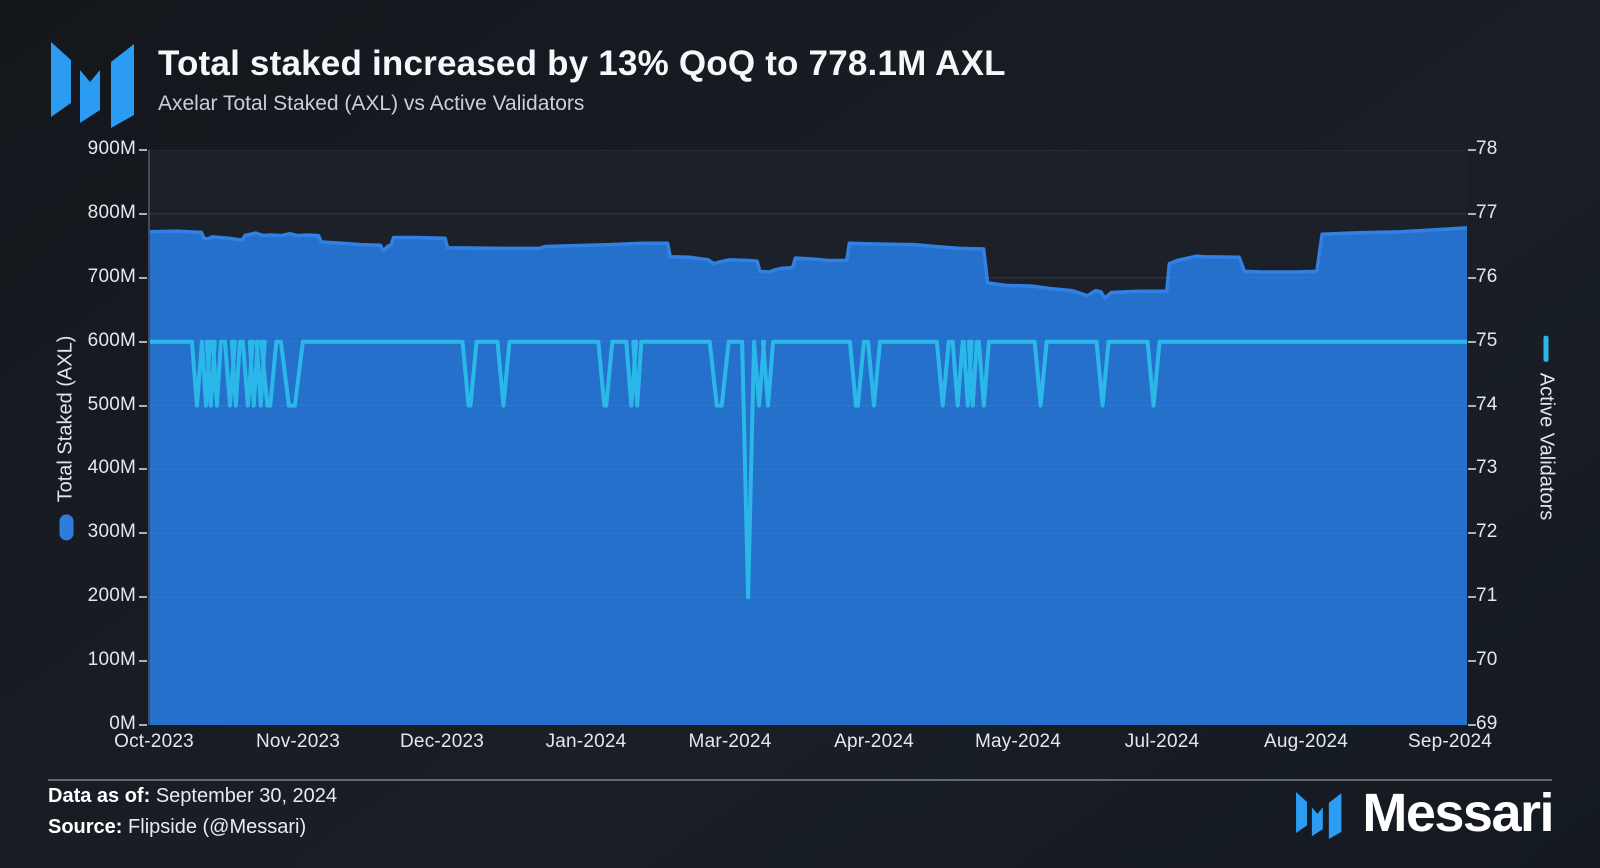  Describe the element at coordinates (111, 148) in the screenshot. I see `y-left-tick-label: 900M` at that location.